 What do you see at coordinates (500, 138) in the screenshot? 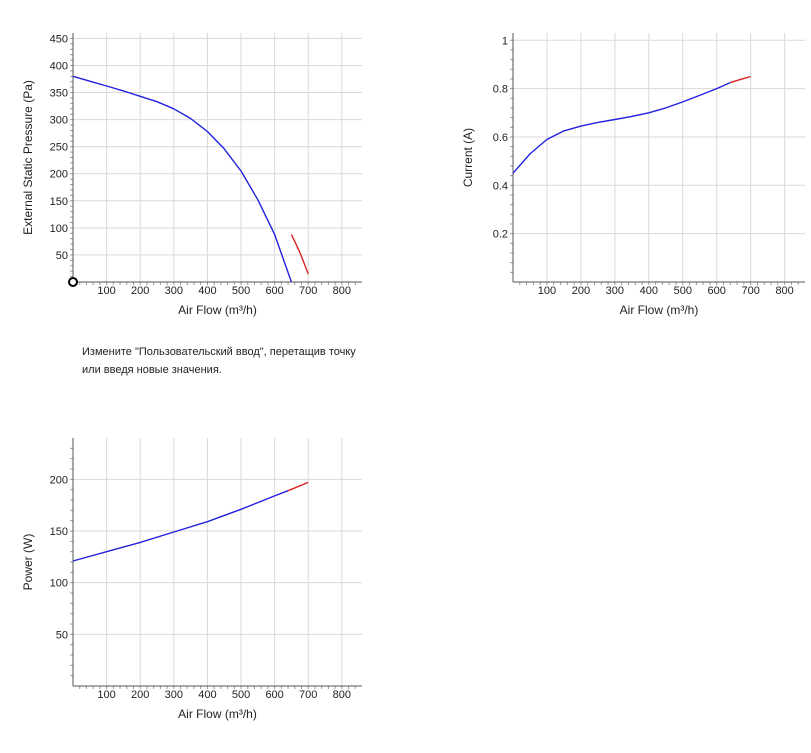
I see `y-tick-label: 0.6` at bounding box center [500, 138].